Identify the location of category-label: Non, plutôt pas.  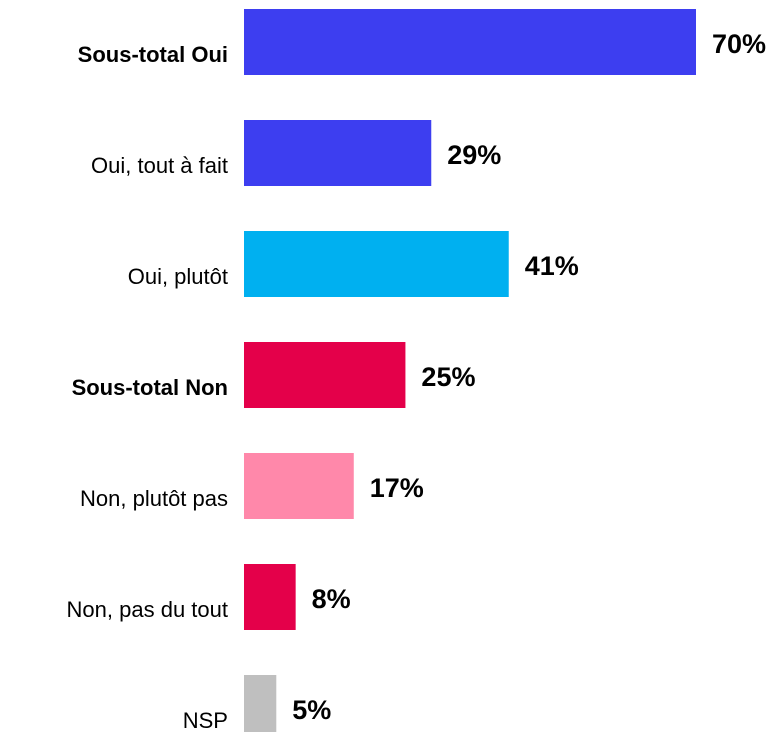
(154, 498).